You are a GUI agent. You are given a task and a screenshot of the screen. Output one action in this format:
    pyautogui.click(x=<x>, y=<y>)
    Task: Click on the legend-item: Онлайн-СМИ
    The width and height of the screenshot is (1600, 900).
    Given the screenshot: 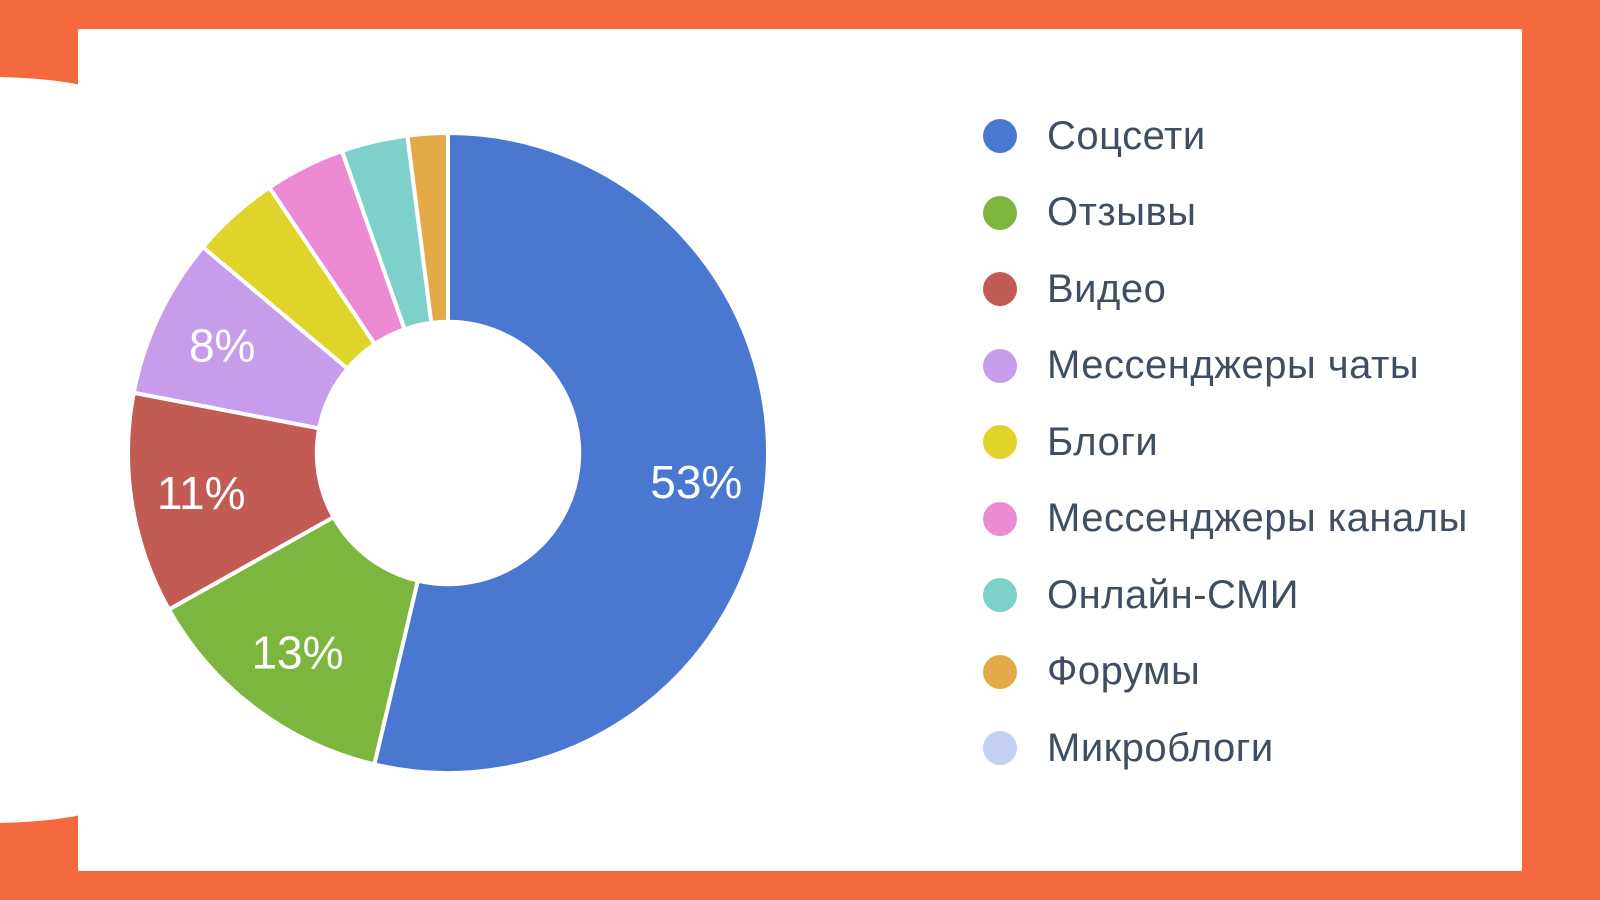 What is the action you would take?
    pyautogui.click(x=1225, y=595)
    